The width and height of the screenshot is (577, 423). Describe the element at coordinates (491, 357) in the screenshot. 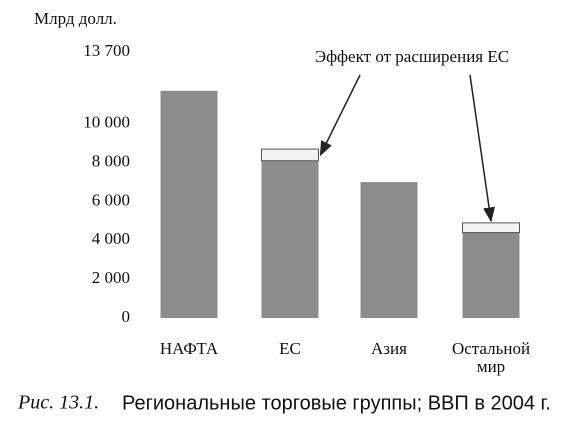

I see `x-tick-label: Остальной мир` at that location.